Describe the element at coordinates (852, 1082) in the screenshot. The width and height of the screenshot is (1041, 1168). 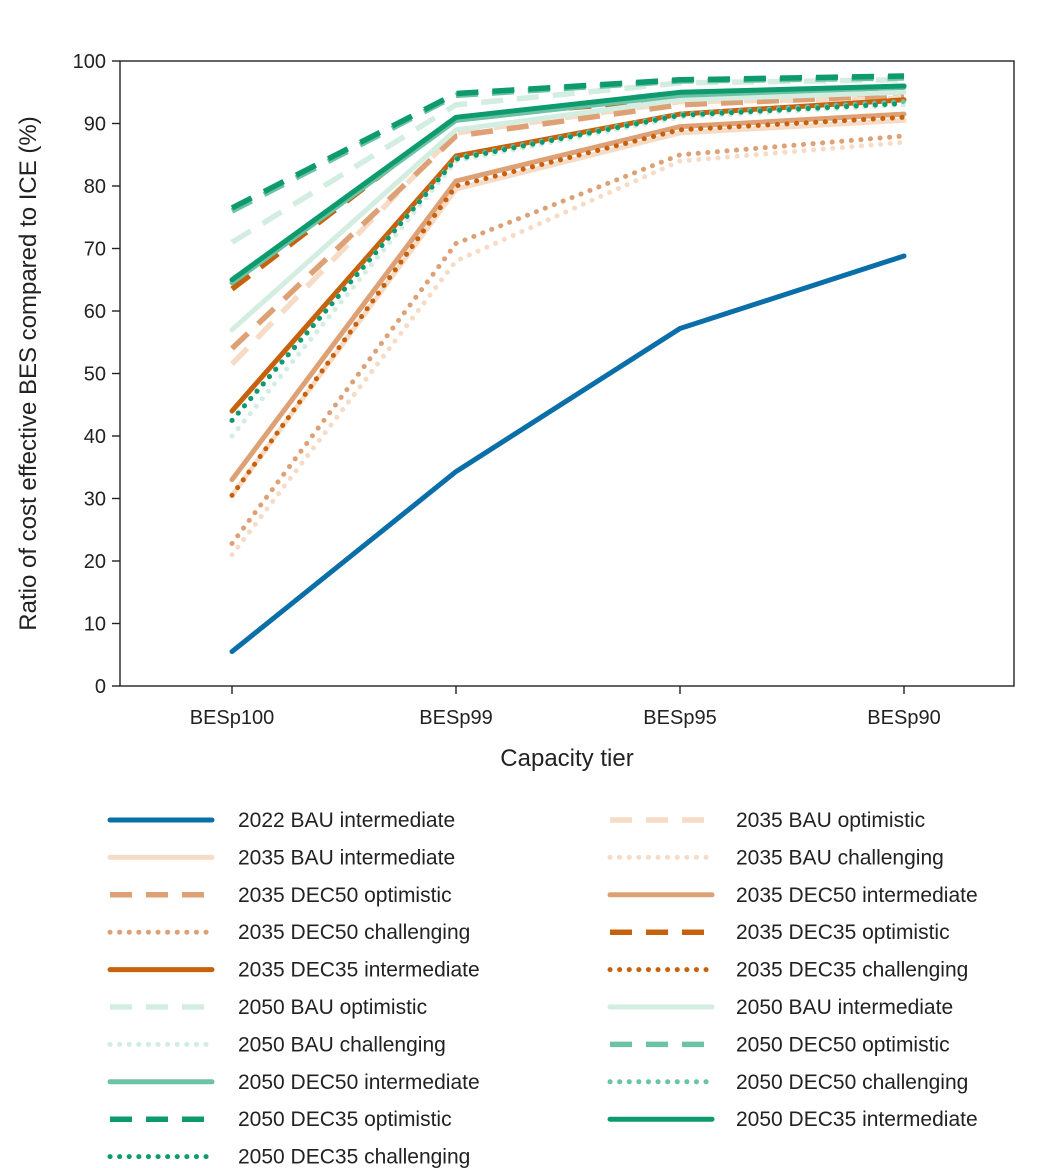
I see `legend-label: 2050 DEC50 challenging` at that location.